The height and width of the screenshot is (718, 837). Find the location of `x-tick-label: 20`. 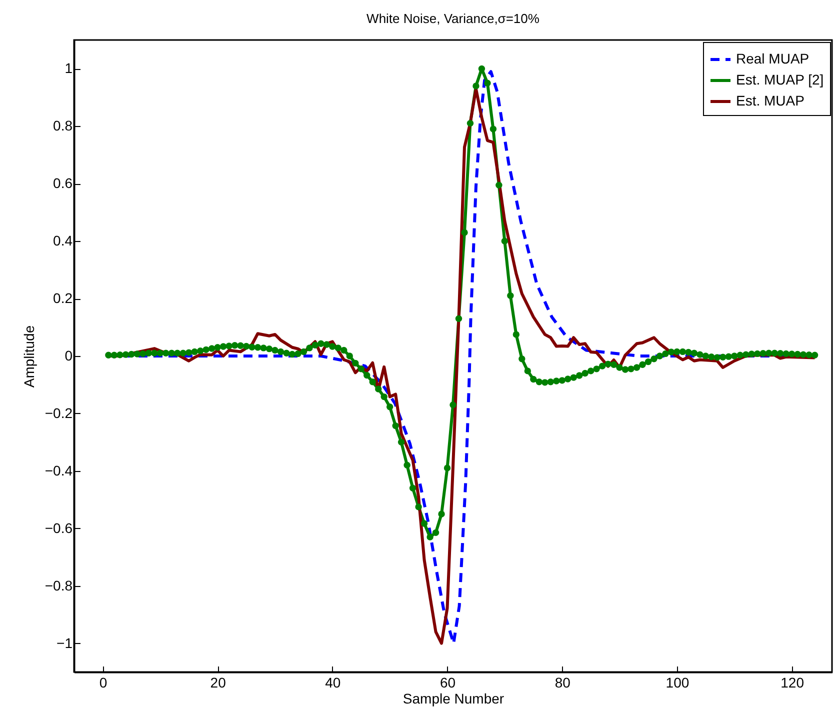

x-tick-label: 20 is located at coordinates (218, 682).